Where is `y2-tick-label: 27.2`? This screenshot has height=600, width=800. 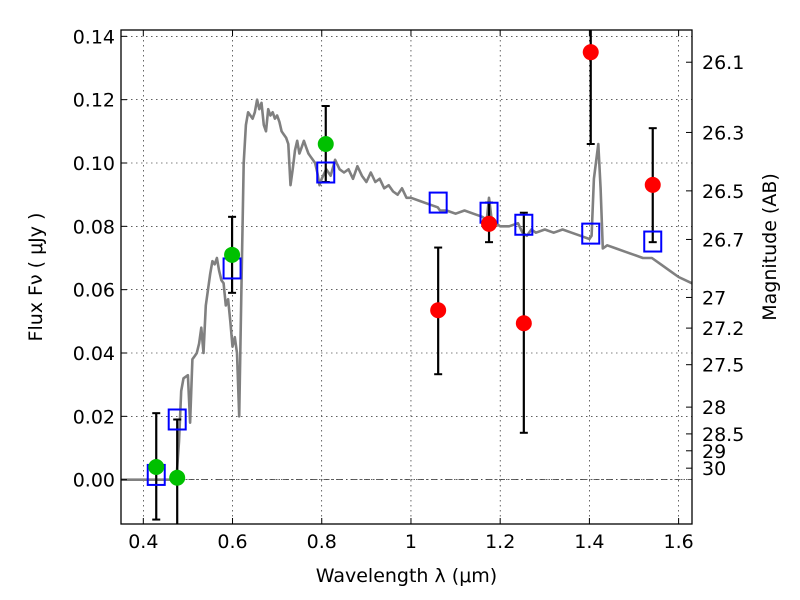
y2-tick-label: 27.2 is located at coordinates (723, 329).